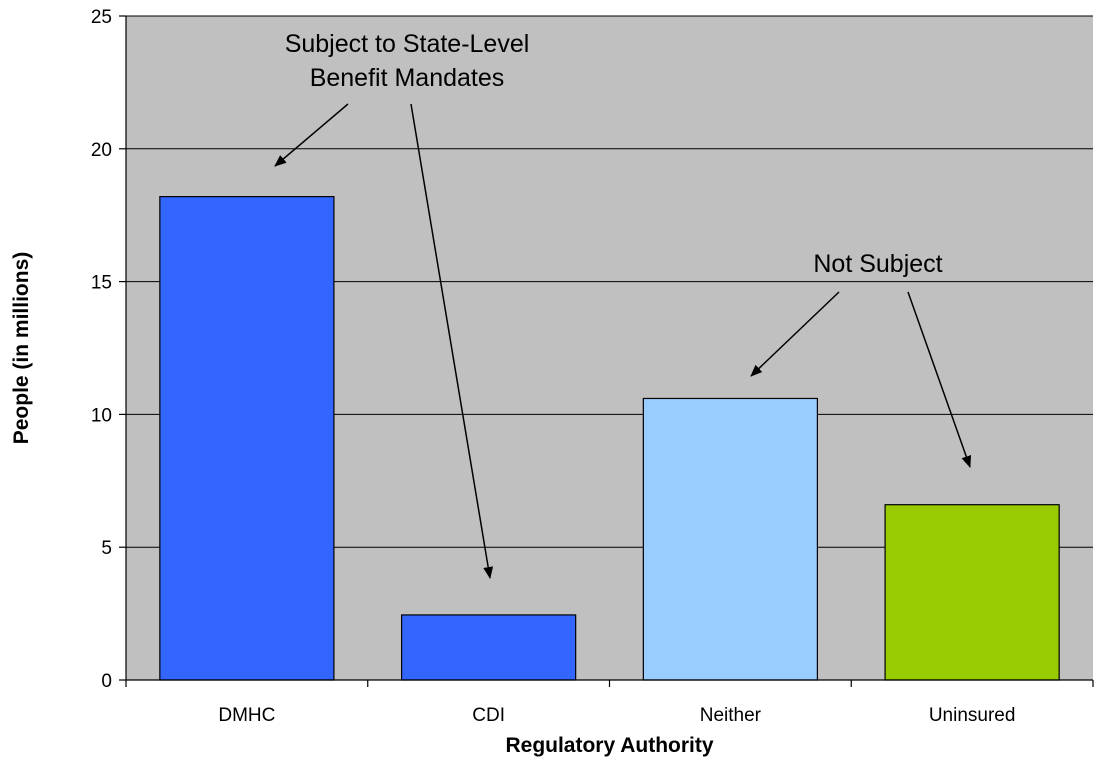  What do you see at coordinates (730, 539) in the screenshot?
I see `bar-neither` at bounding box center [730, 539].